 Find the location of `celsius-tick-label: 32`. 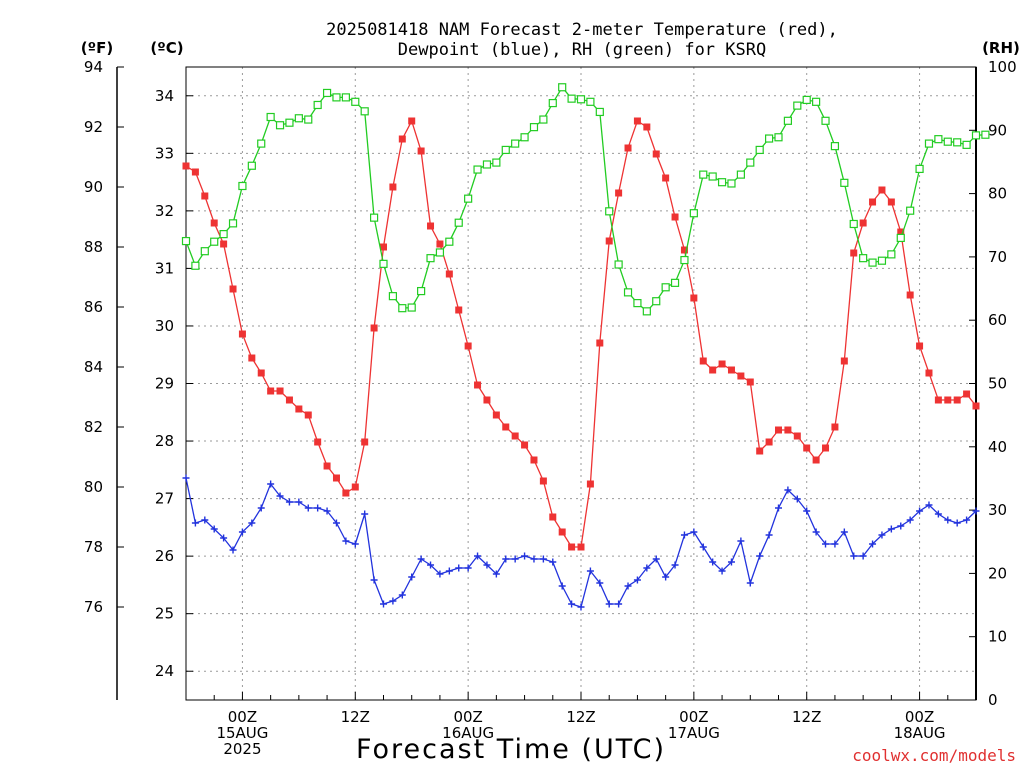

celsius-tick-label: 32 is located at coordinates (164, 211).